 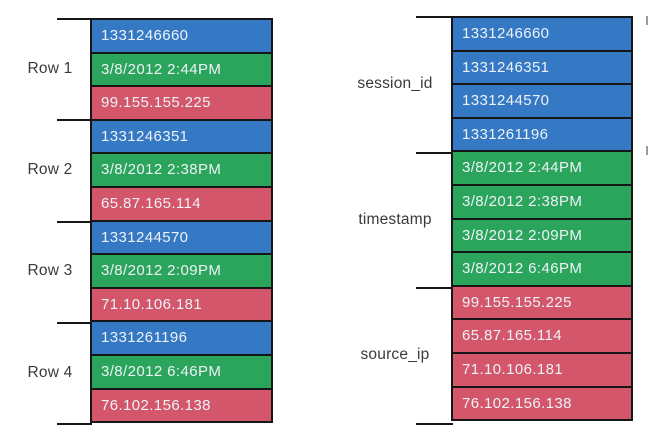 I want to click on row-group-label: Row 3, so click(x=50, y=271).